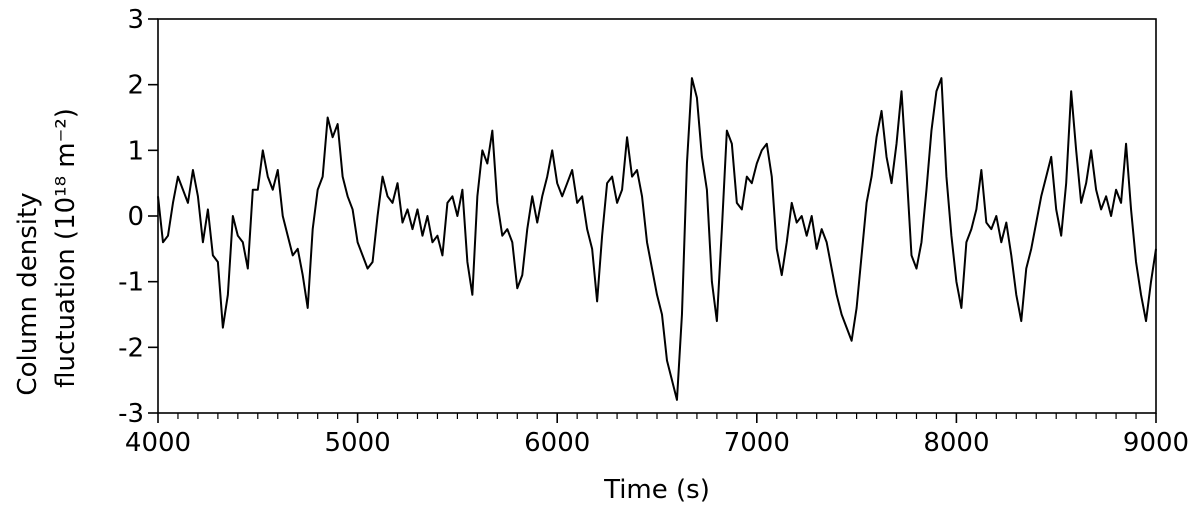  Describe the element at coordinates (131, 283) in the screenshot. I see `y-tick-label: -1` at that location.